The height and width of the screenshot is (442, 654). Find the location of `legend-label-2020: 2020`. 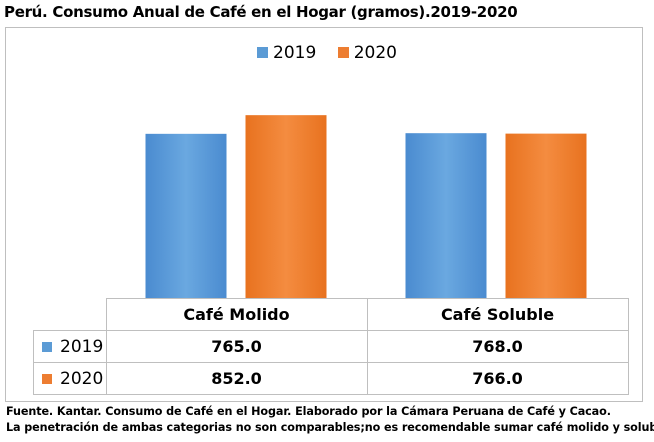

legend-label-2020: 2020 is located at coordinates (375, 53).